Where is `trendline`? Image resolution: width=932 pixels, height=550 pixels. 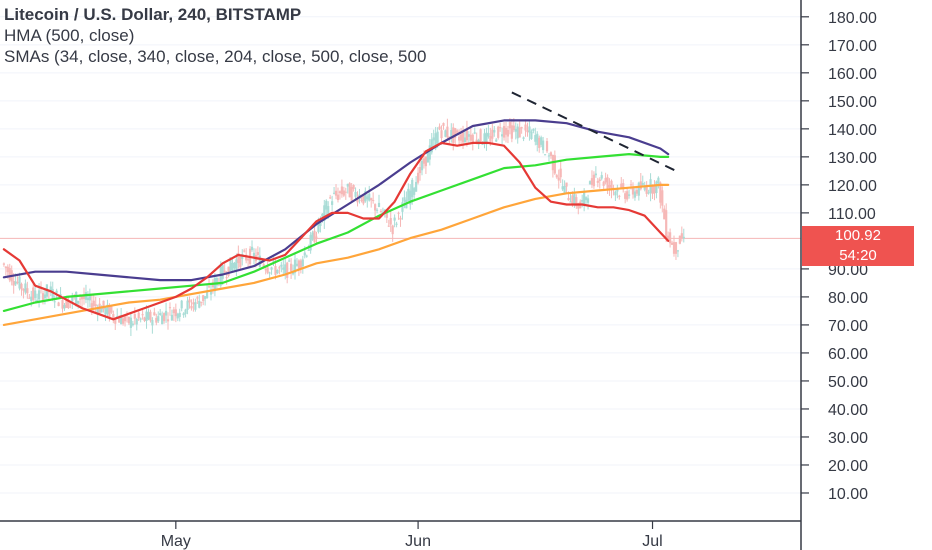
trendline is located at coordinates (594, 131).